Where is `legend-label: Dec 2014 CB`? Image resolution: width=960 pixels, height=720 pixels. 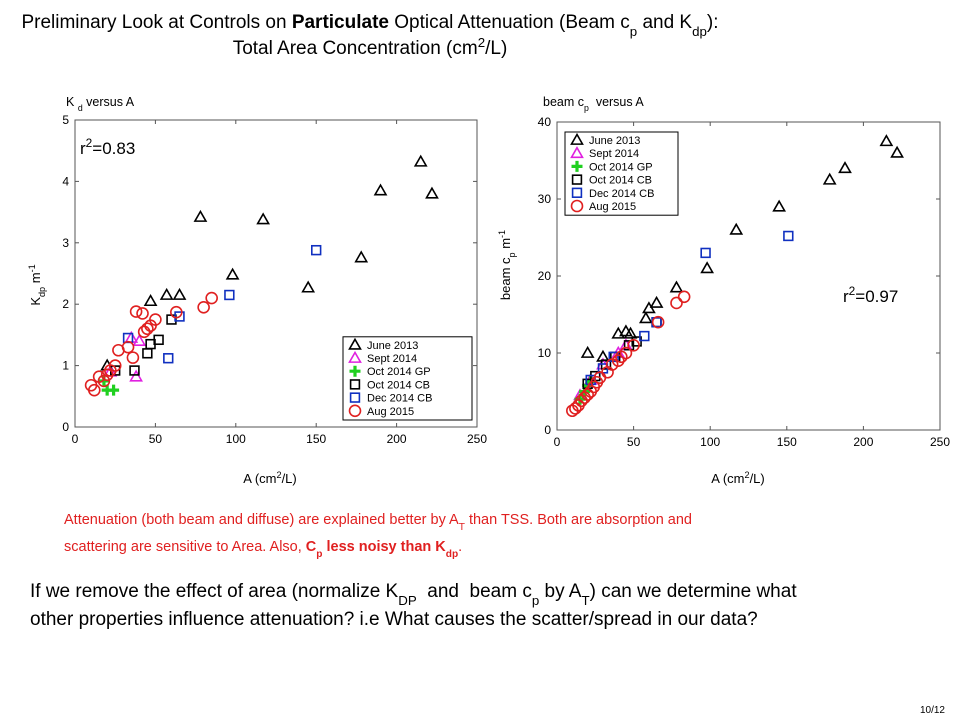
legend-label: Dec 2014 CB is located at coordinates (399, 399).